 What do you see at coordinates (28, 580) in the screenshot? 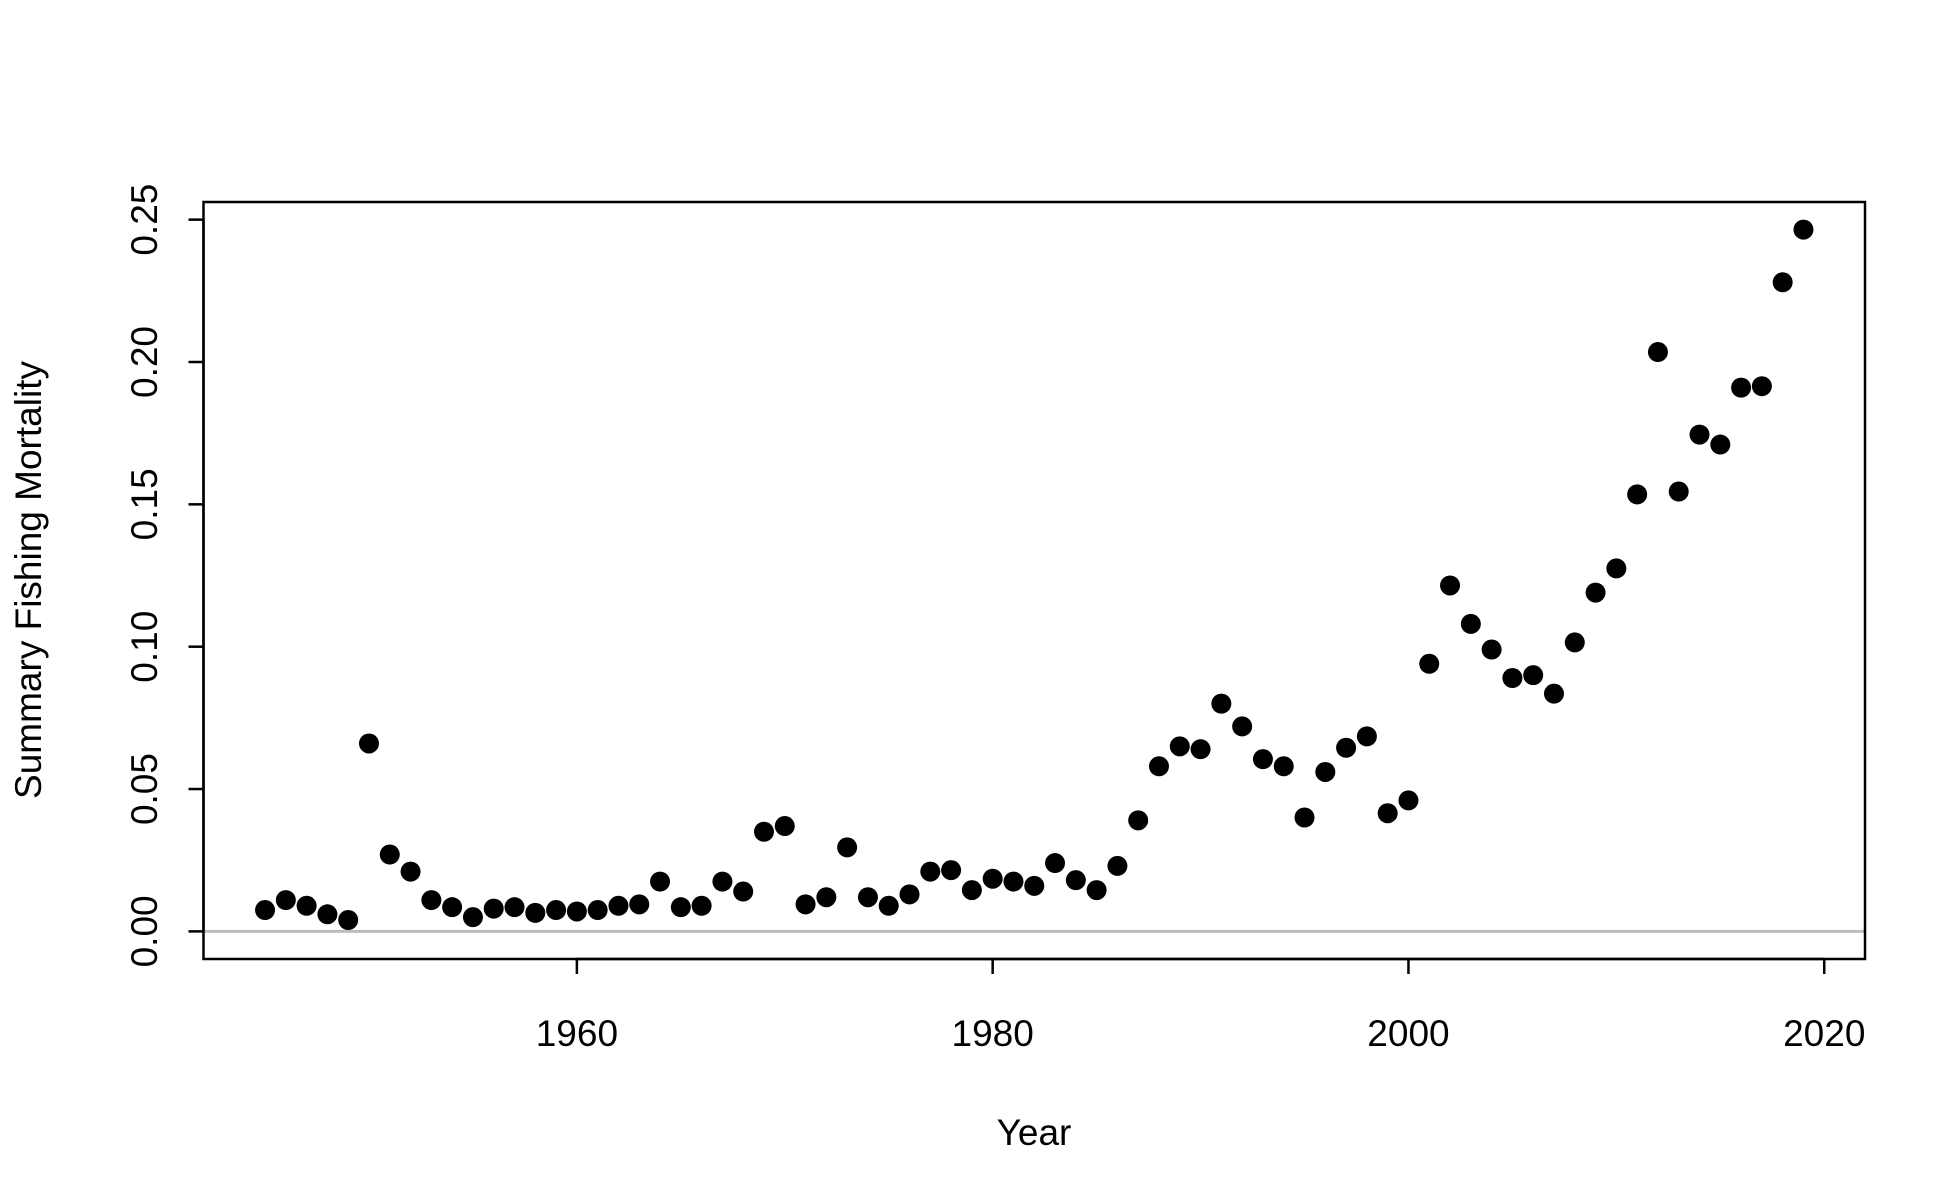
I see `y-axis-title: Summary Fishing Mortality` at bounding box center [28, 580].